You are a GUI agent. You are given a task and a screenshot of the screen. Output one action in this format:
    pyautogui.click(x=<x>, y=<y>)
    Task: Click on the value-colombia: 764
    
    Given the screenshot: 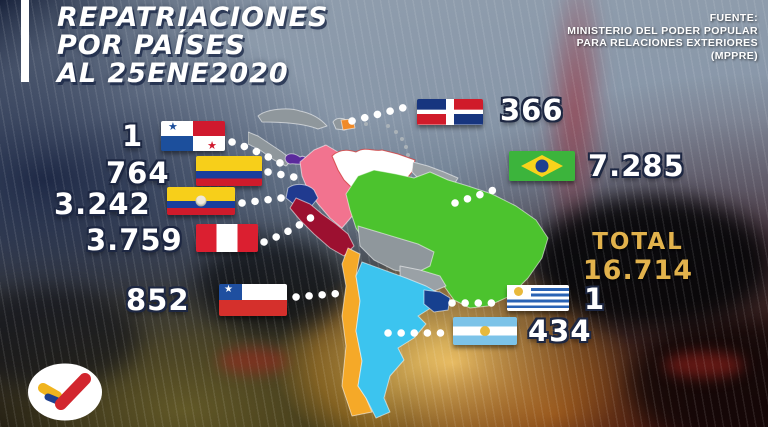 What is the action you would take?
    pyautogui.click(x=138, y=173)
    